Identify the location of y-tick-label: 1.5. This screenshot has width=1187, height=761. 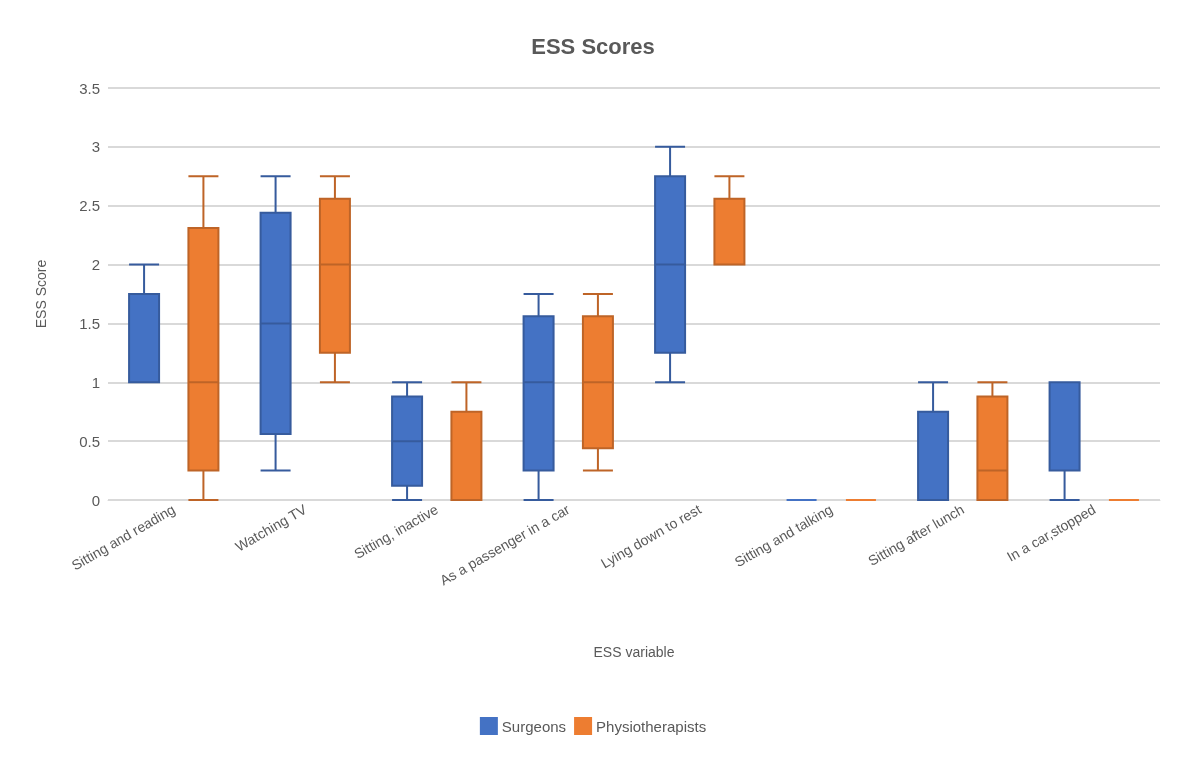
(89, 323).